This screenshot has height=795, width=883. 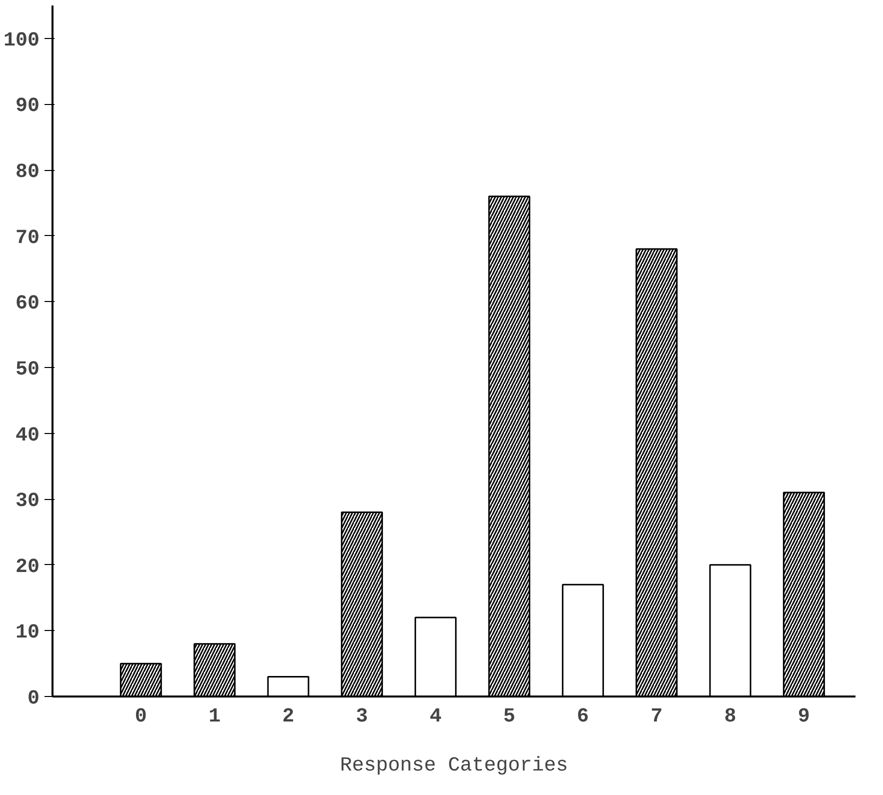 I want to click on x-tick-label: 7, so click(x=656, y=717).